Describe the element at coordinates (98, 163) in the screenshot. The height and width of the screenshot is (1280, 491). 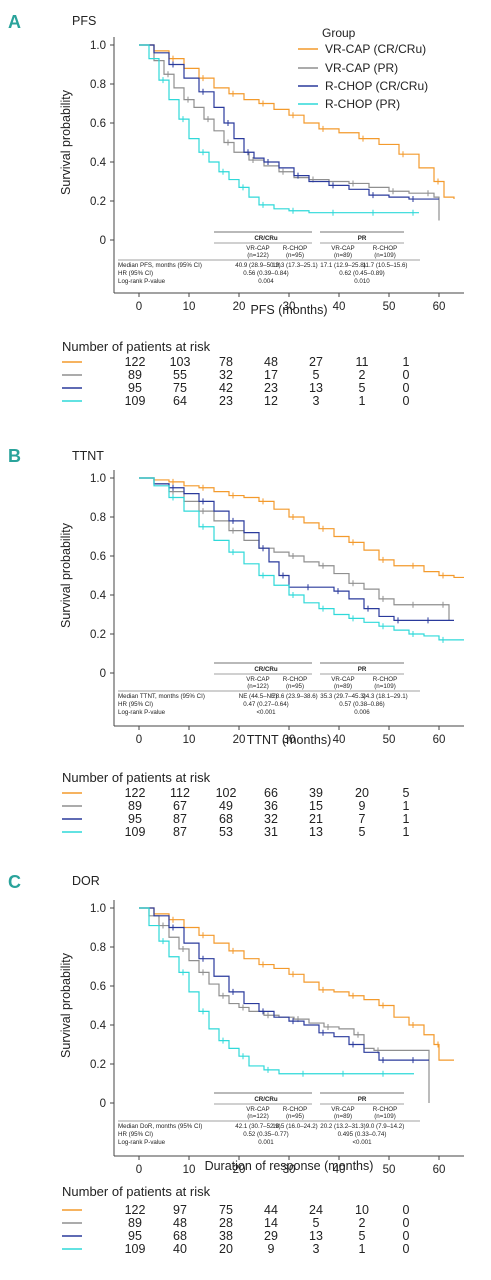
I see `y-tick-label: 0.4` at that location.